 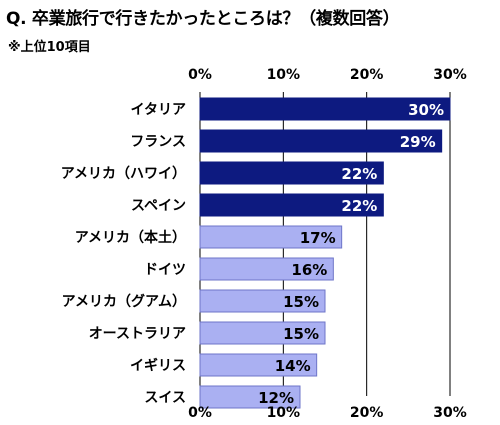 What do you see at coordinates (450, 75) in the screenshot?
I see `x-tick-label-top: 30%` at bounding box center [450, 75].